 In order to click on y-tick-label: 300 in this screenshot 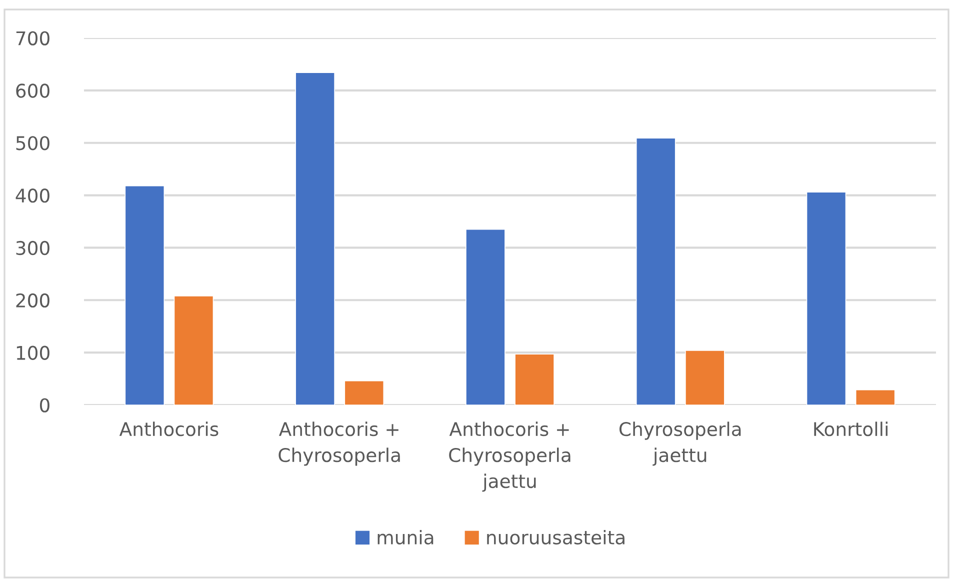, I will do `click(33, 248)`.